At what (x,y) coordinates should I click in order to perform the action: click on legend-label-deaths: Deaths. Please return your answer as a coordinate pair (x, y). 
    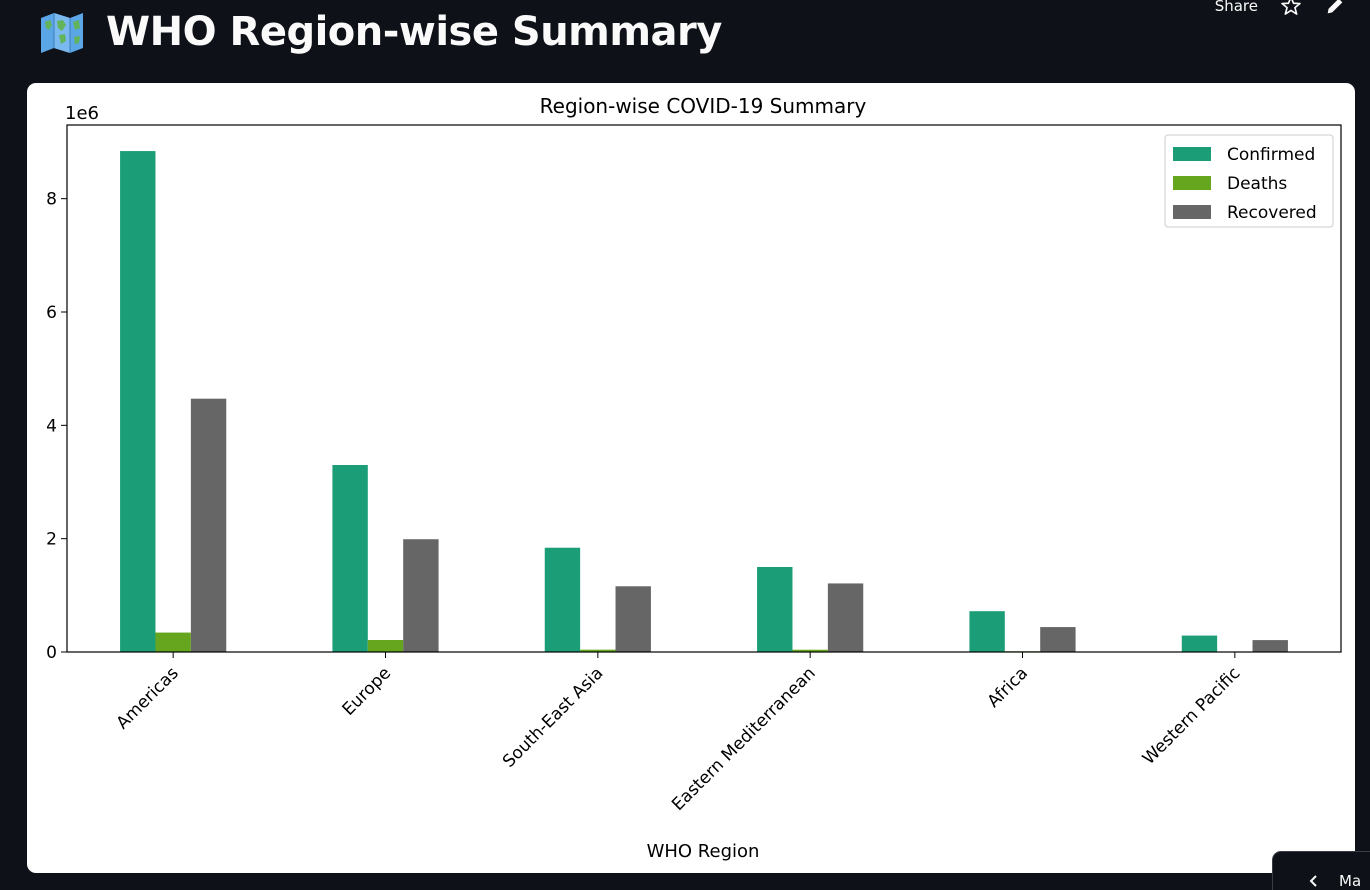
    Looking at the image, I should click on (1257, 184).